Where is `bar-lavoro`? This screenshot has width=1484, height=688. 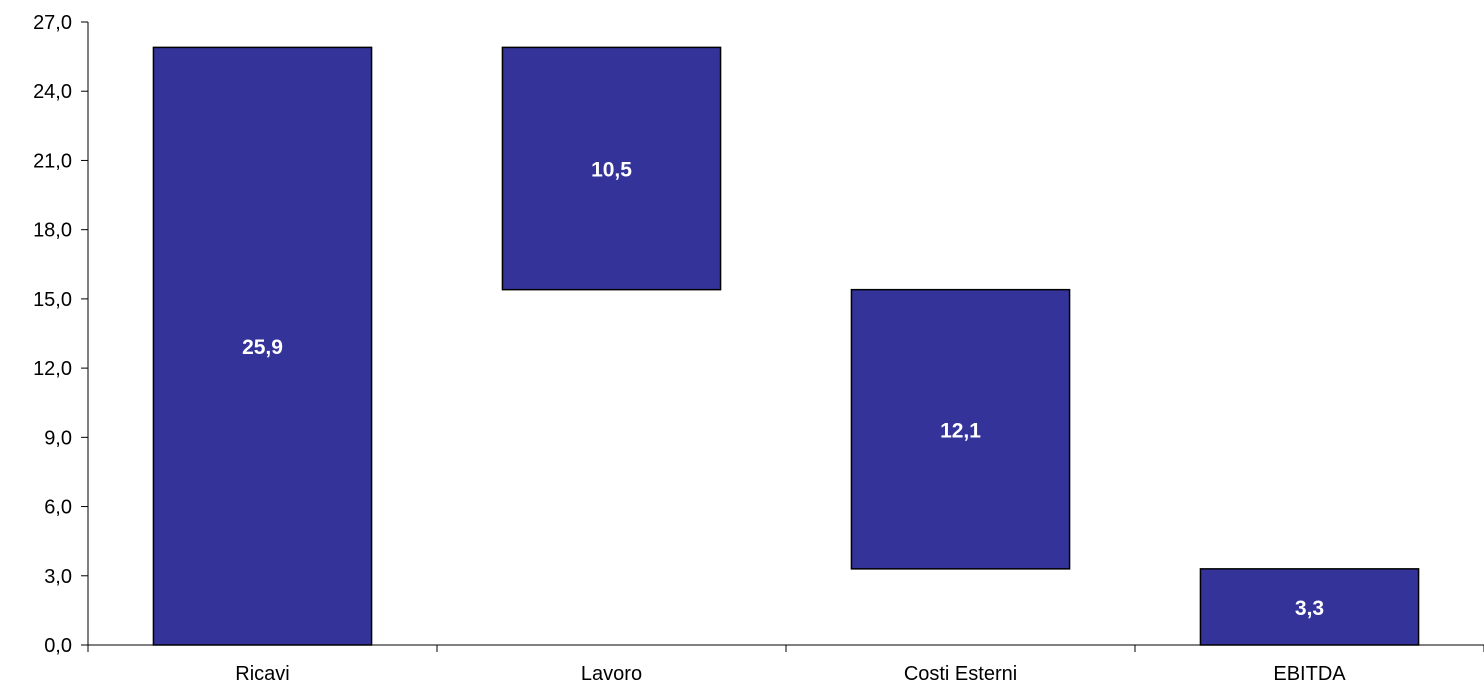 bar-lavoro is located at coordinates (611, 168).